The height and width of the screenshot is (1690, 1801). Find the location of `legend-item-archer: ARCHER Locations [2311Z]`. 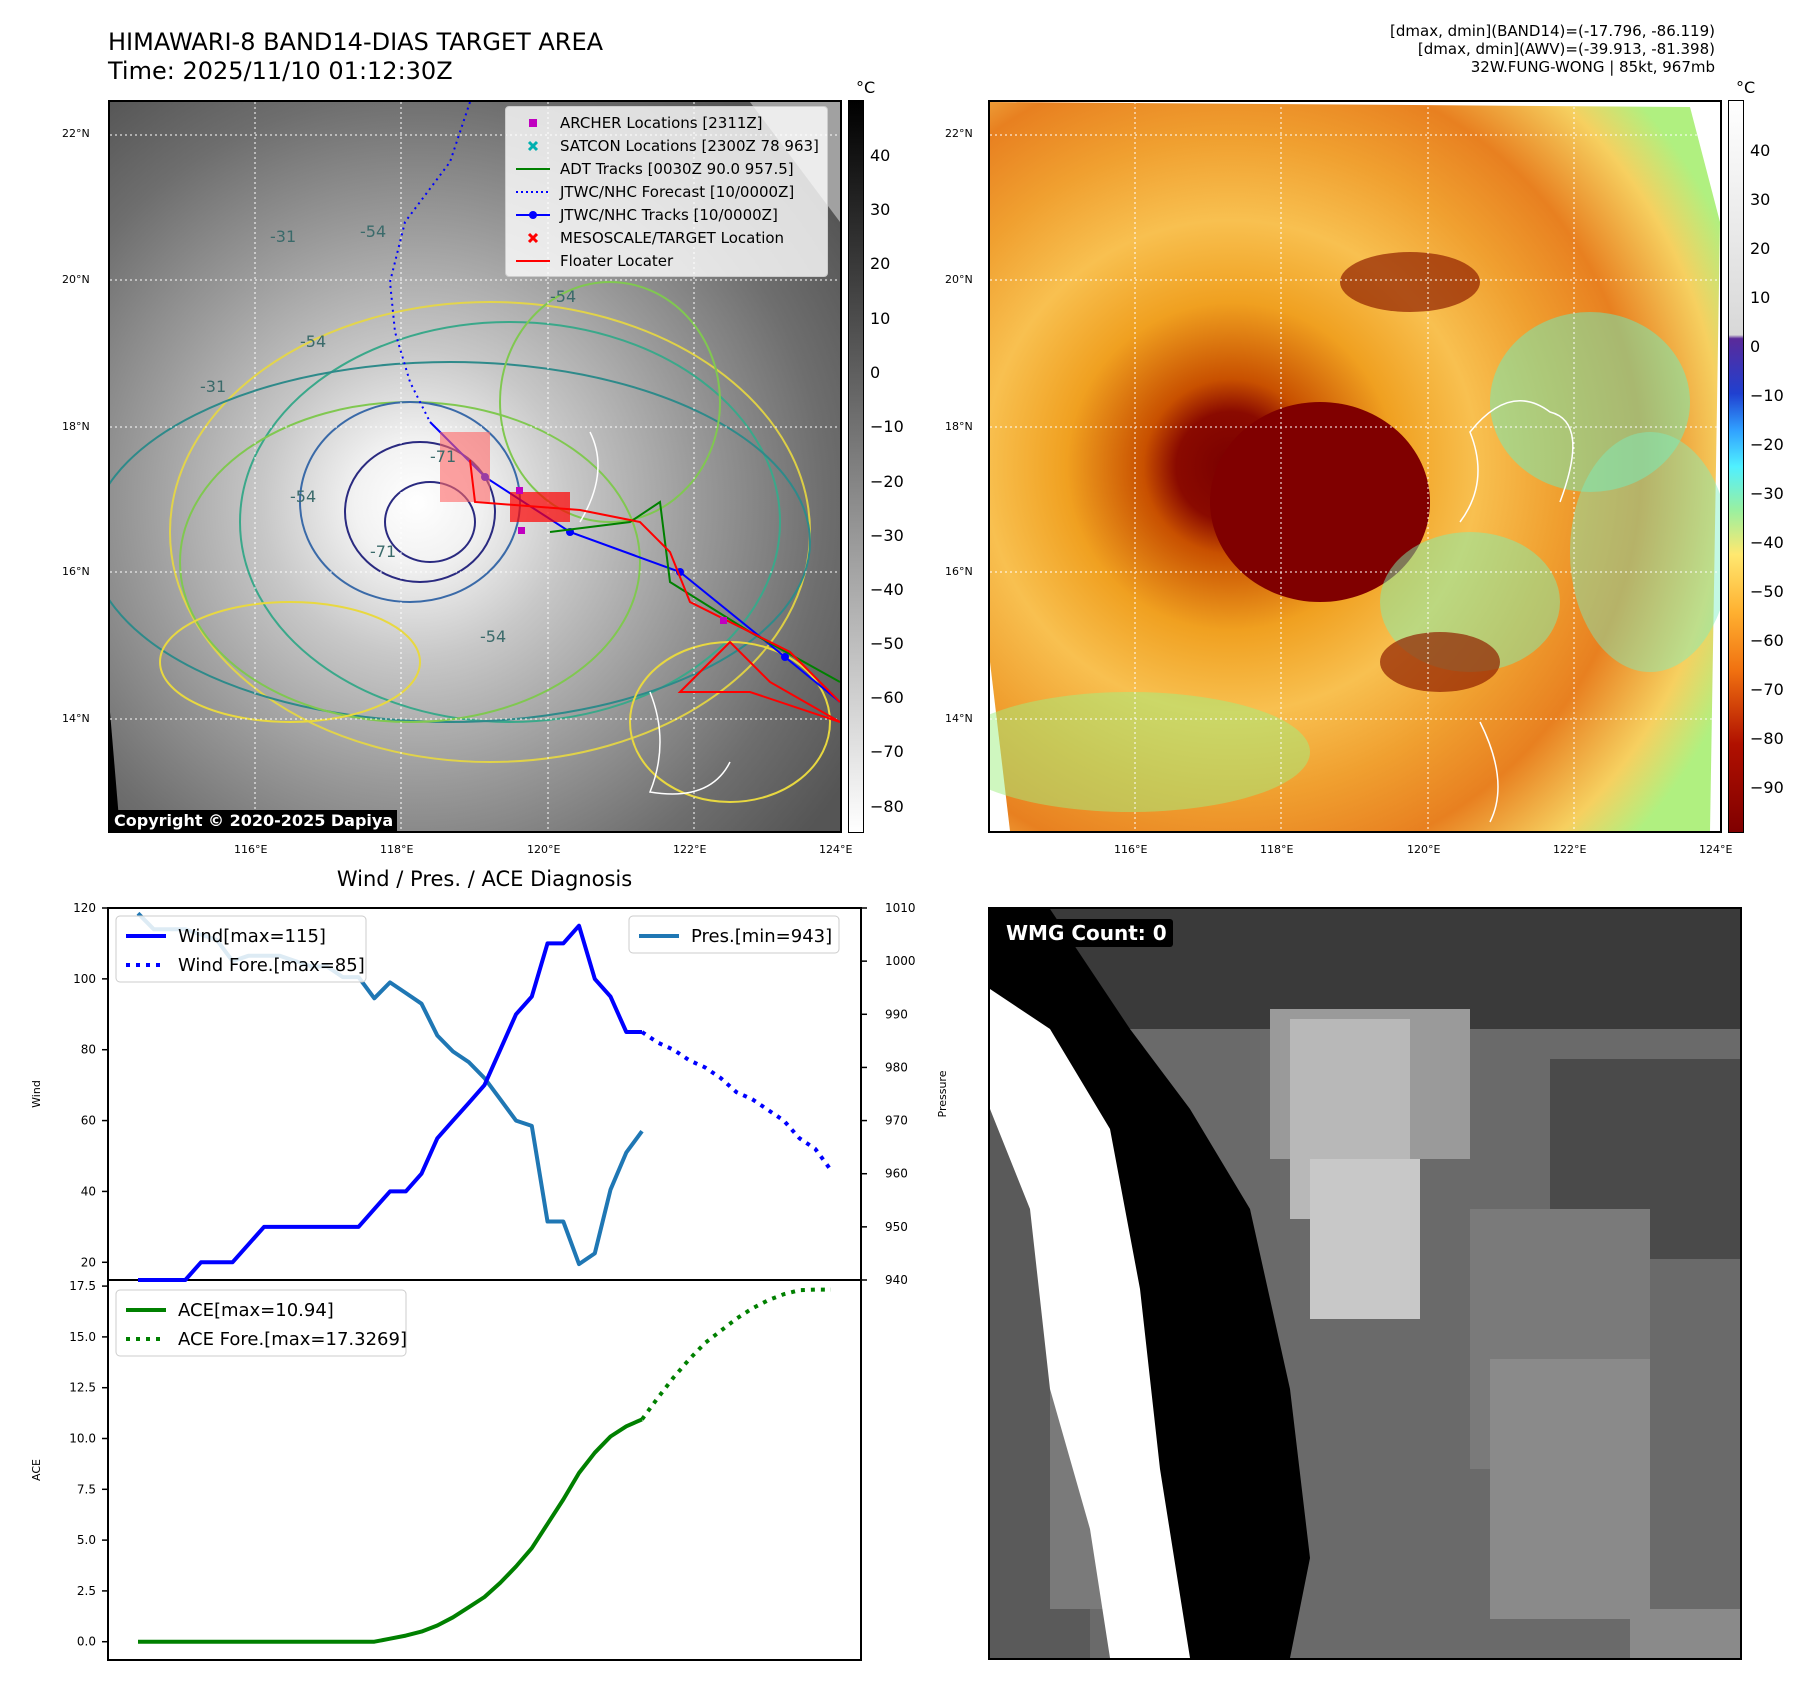

legend-item-archer: ARCHER Locations [2311Z] is located at coordinates (666, 122).